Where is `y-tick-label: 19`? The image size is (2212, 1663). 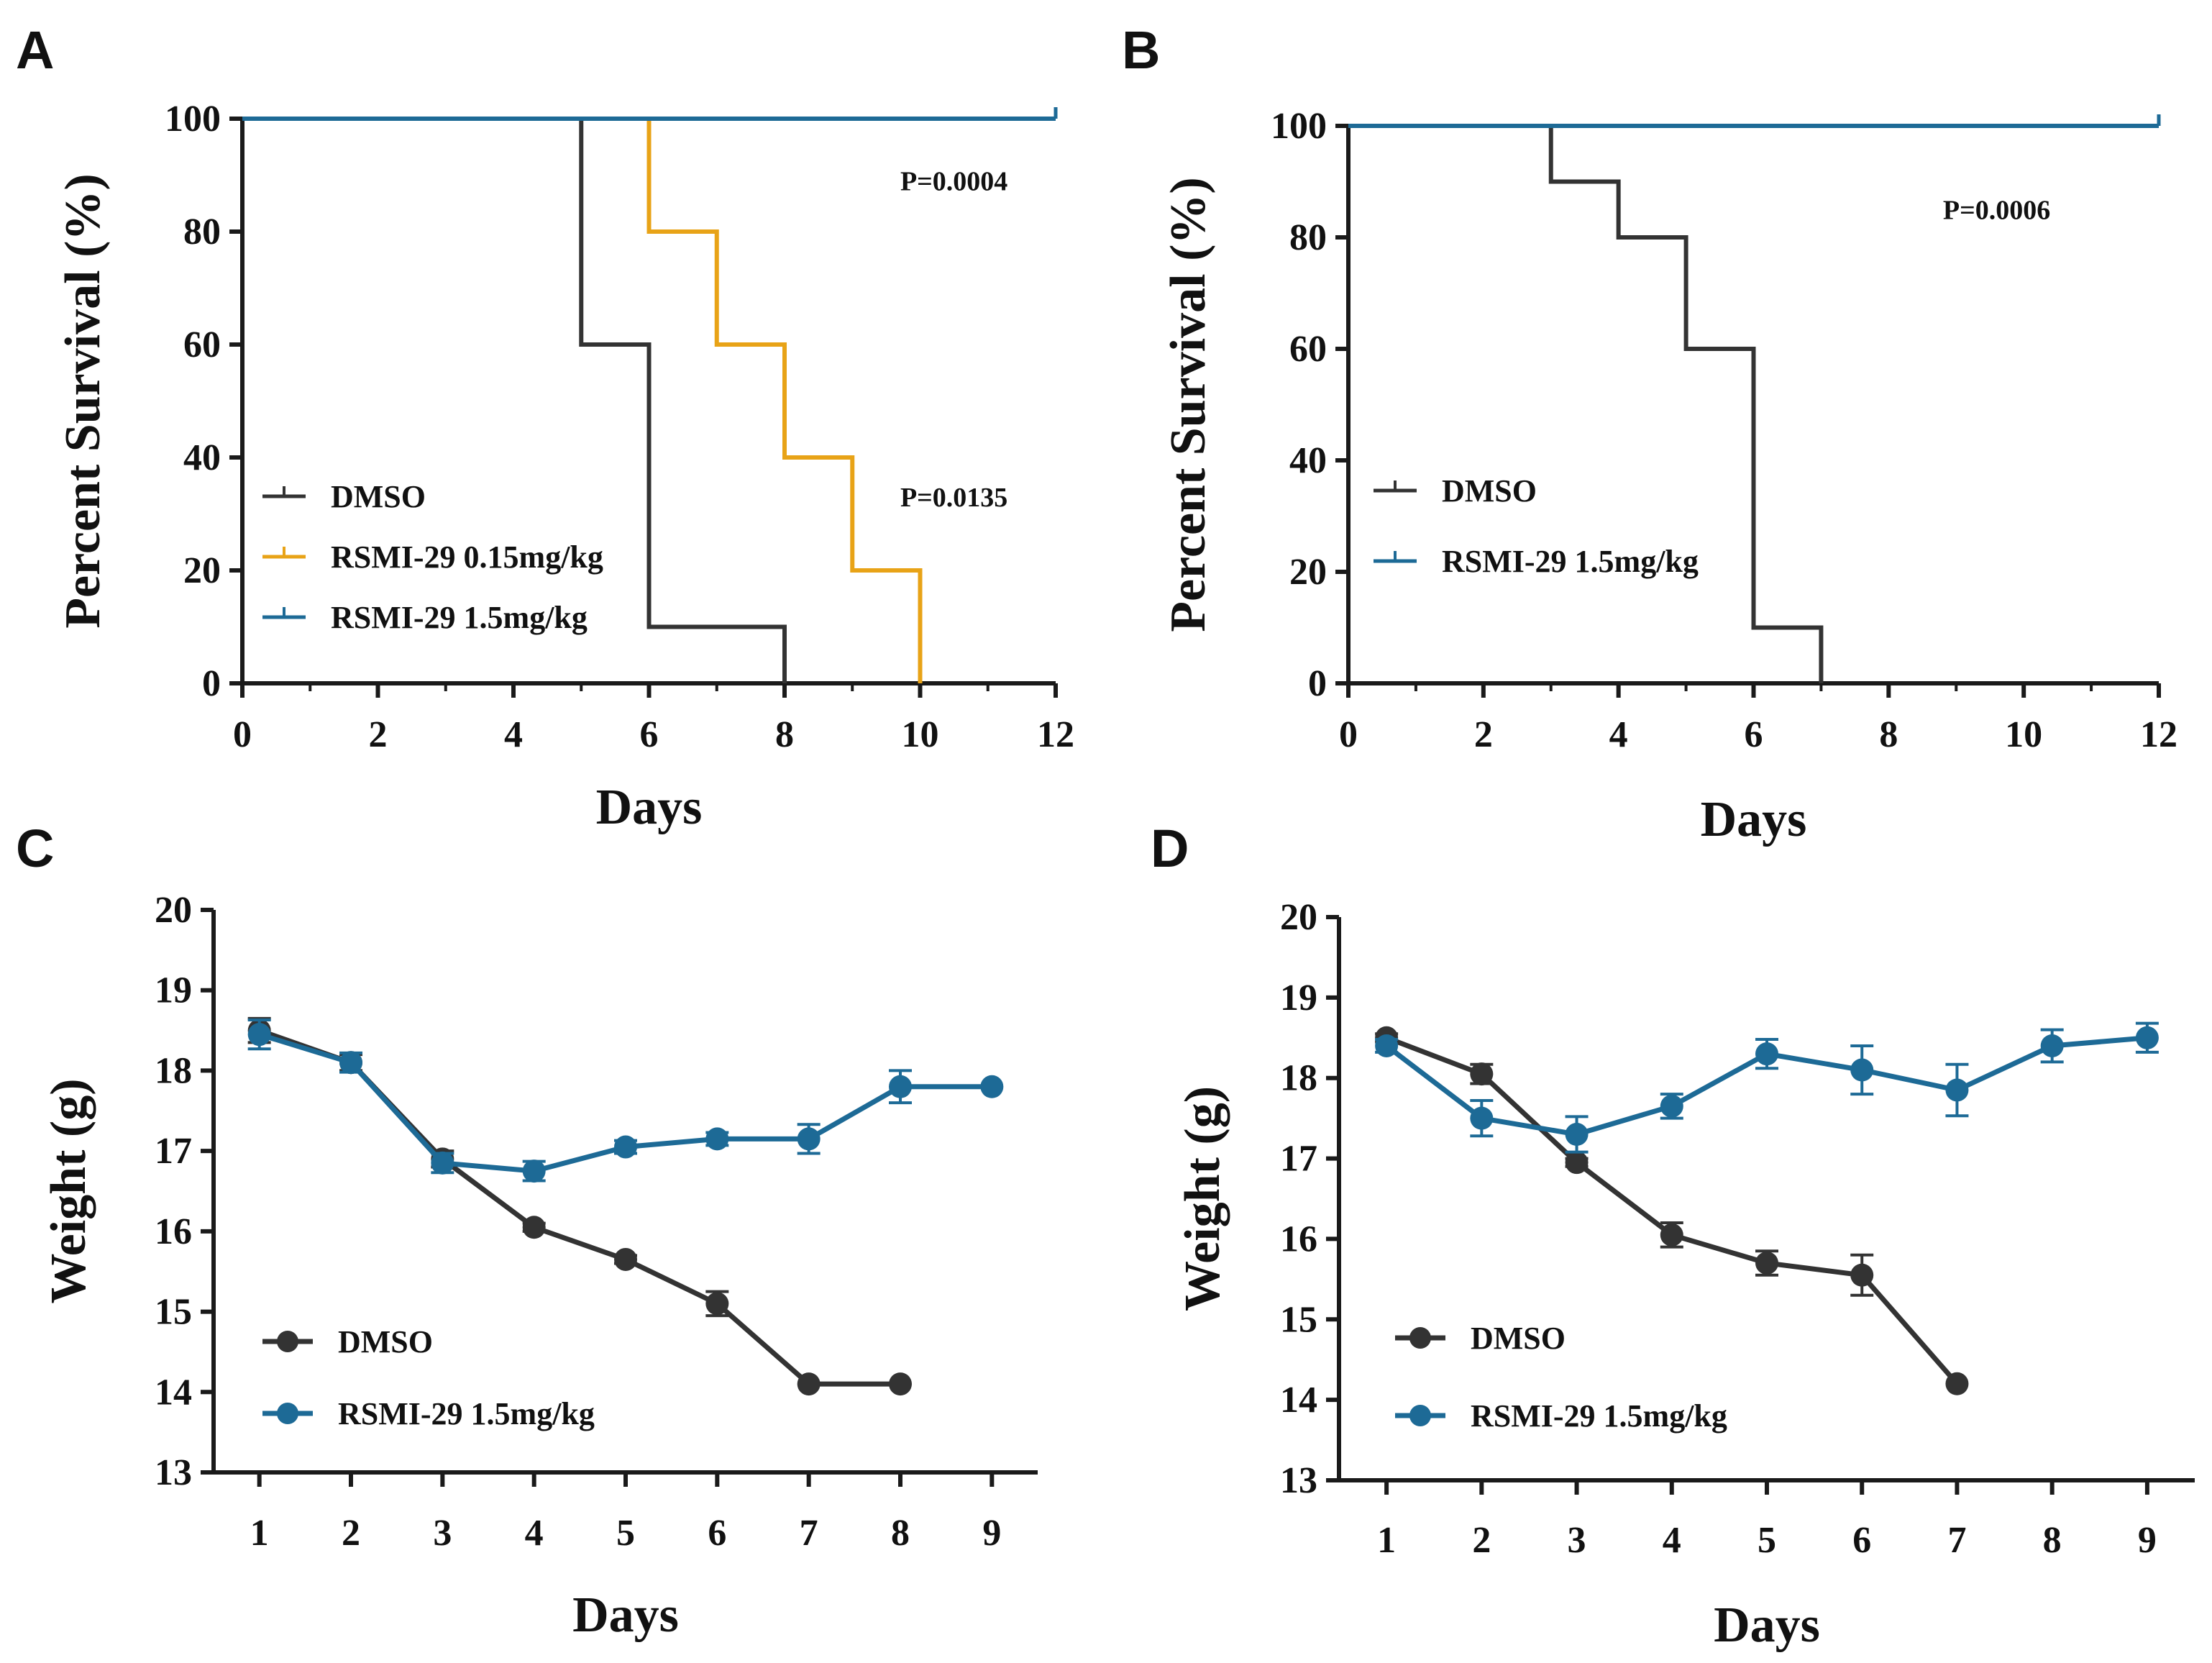
y-tick-label: 19 is located at coordinates (174, 990).